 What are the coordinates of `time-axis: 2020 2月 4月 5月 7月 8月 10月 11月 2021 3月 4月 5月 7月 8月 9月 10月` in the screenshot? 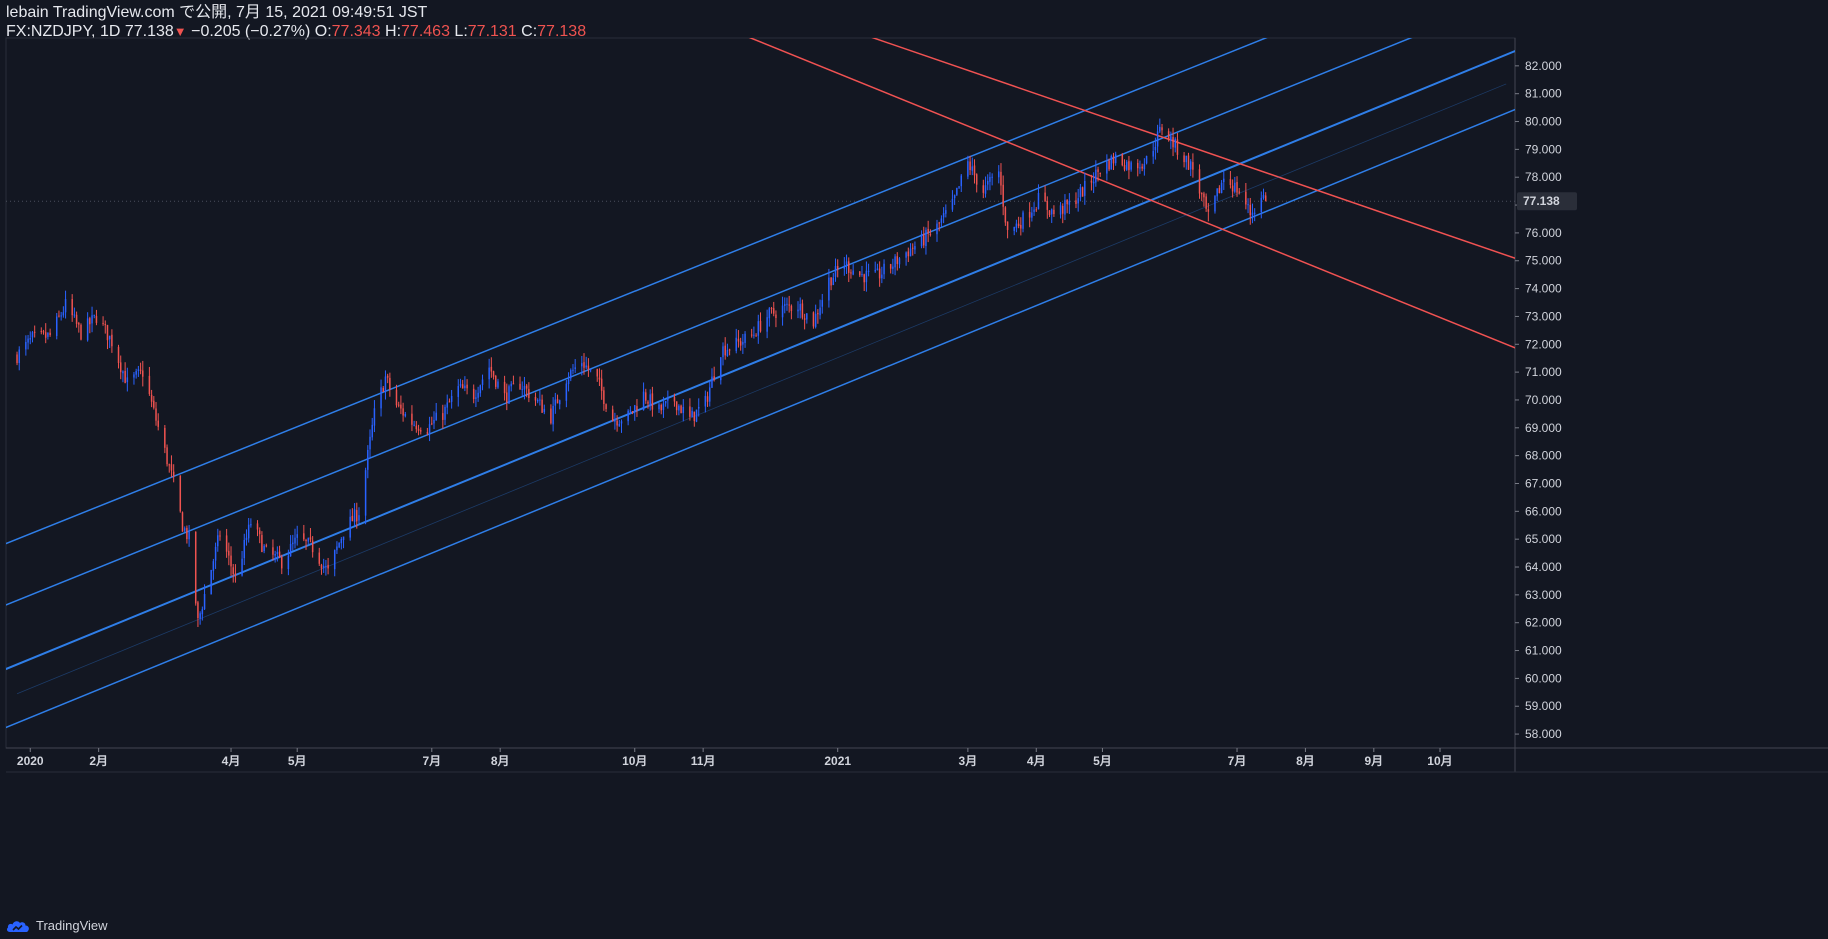 It's located at (735, 758).